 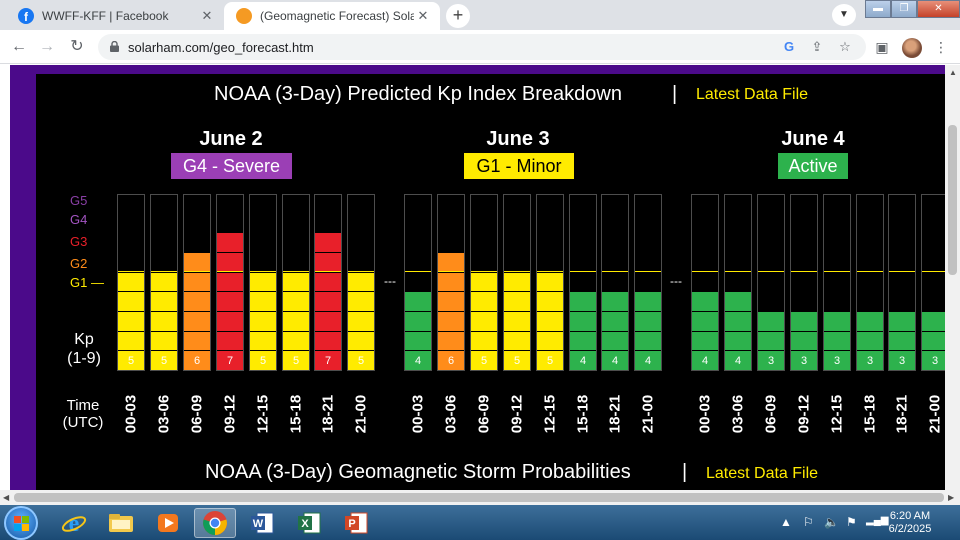 I want to click on tab-solarham: (Geomagnetic Forecast) SolarHam ✕, so click(x=332, y=16).